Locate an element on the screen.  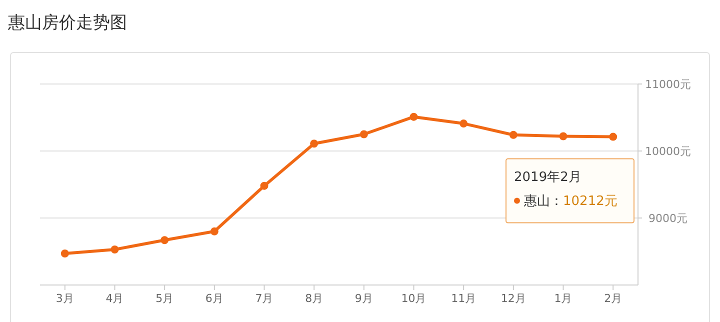
y-tick-label: 10000元 is located at coordinates (668, 151).